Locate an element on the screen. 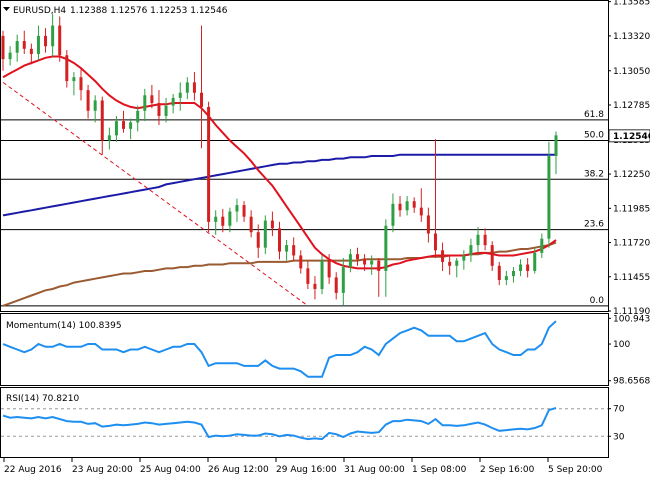 The width and height of the screenshot is (650, 484). price-tick-label-3: 1.12785 is located at coordinates (631, 106).